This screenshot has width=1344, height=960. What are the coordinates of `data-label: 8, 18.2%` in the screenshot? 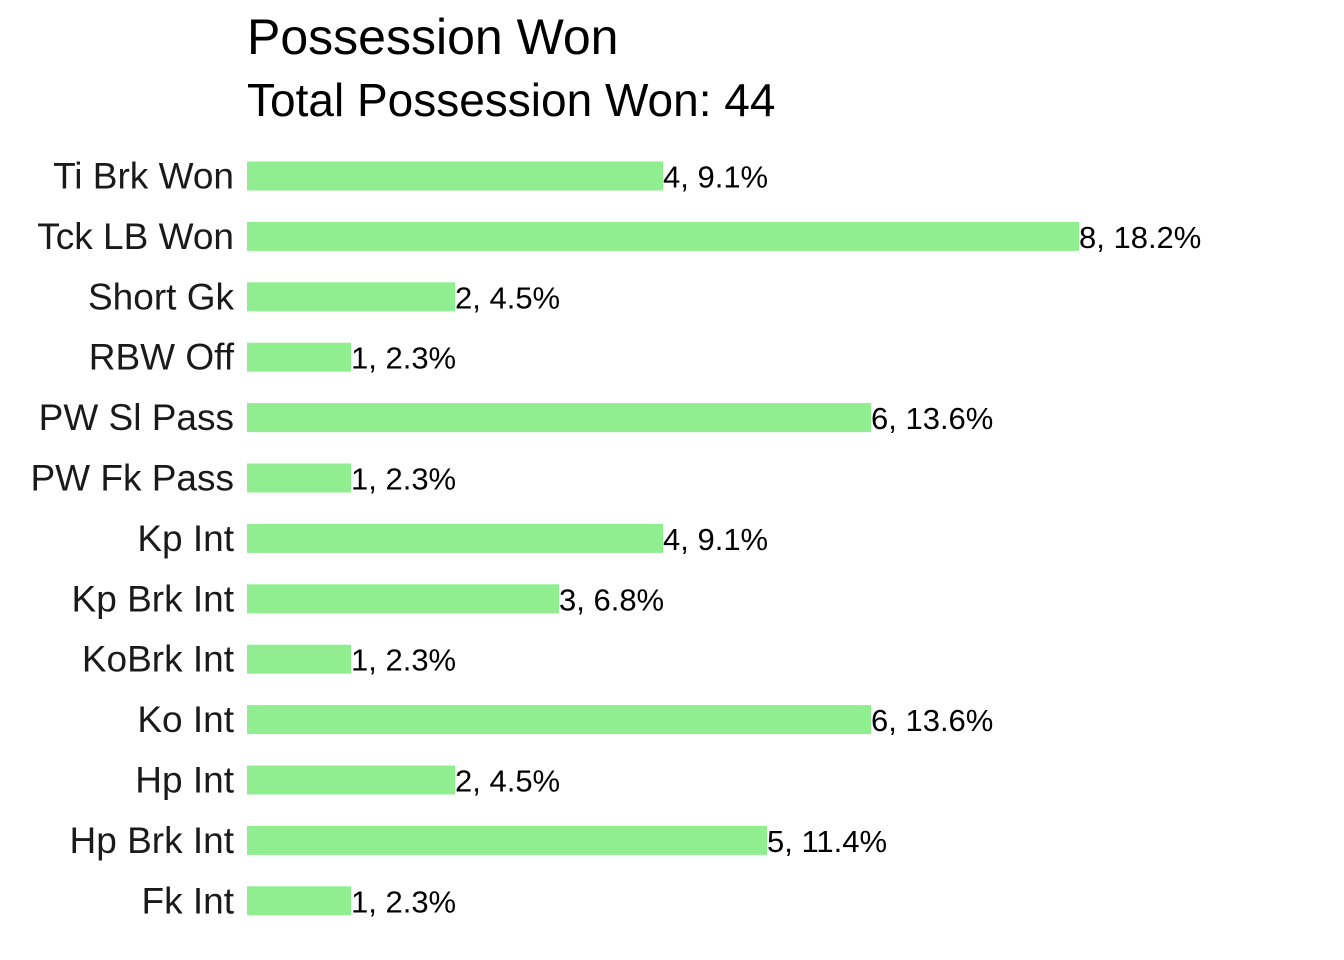 It's located at (1140, 237).